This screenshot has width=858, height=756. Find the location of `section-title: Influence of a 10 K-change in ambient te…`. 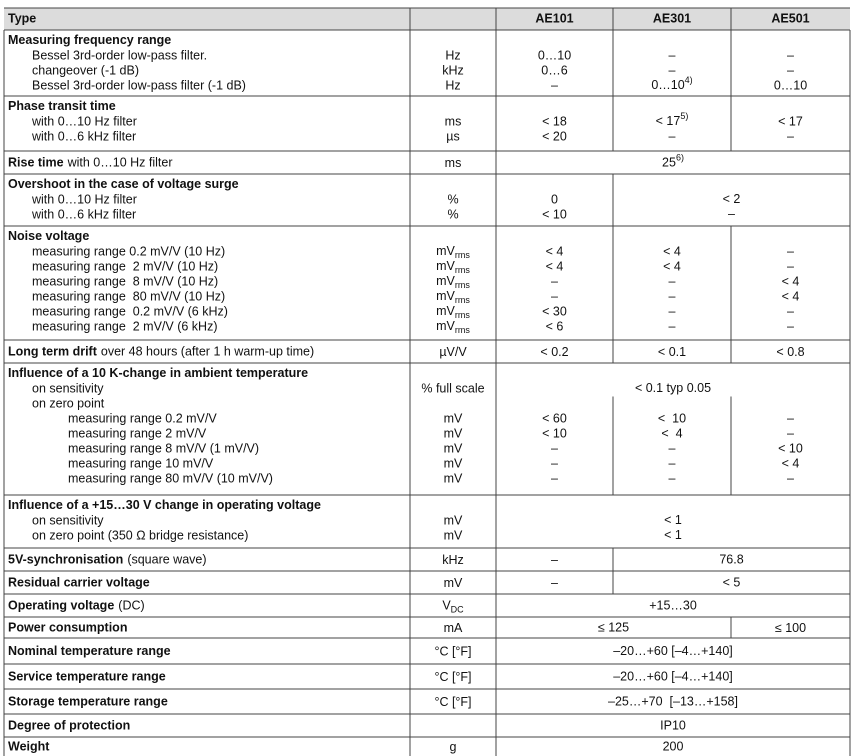

section-title: Influence of a 10 K-change in ambient te… is located at coordinates (158, 373).